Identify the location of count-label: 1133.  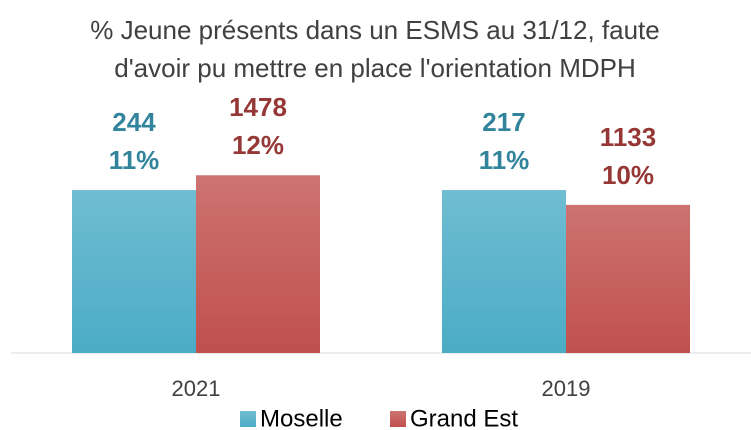
(628, 137).